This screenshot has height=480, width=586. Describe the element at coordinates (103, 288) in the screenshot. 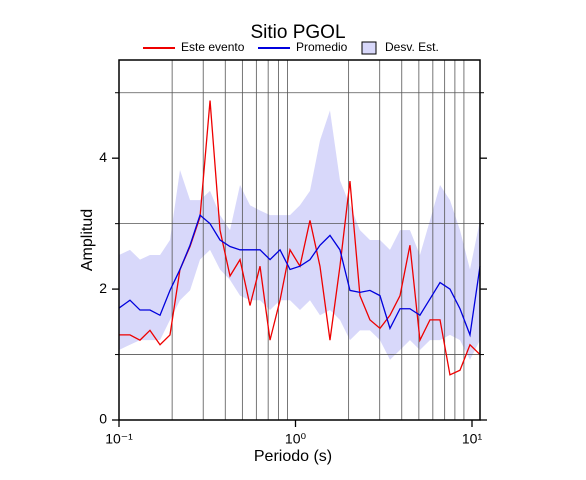

I see `y-tick-label: 2` at that location.